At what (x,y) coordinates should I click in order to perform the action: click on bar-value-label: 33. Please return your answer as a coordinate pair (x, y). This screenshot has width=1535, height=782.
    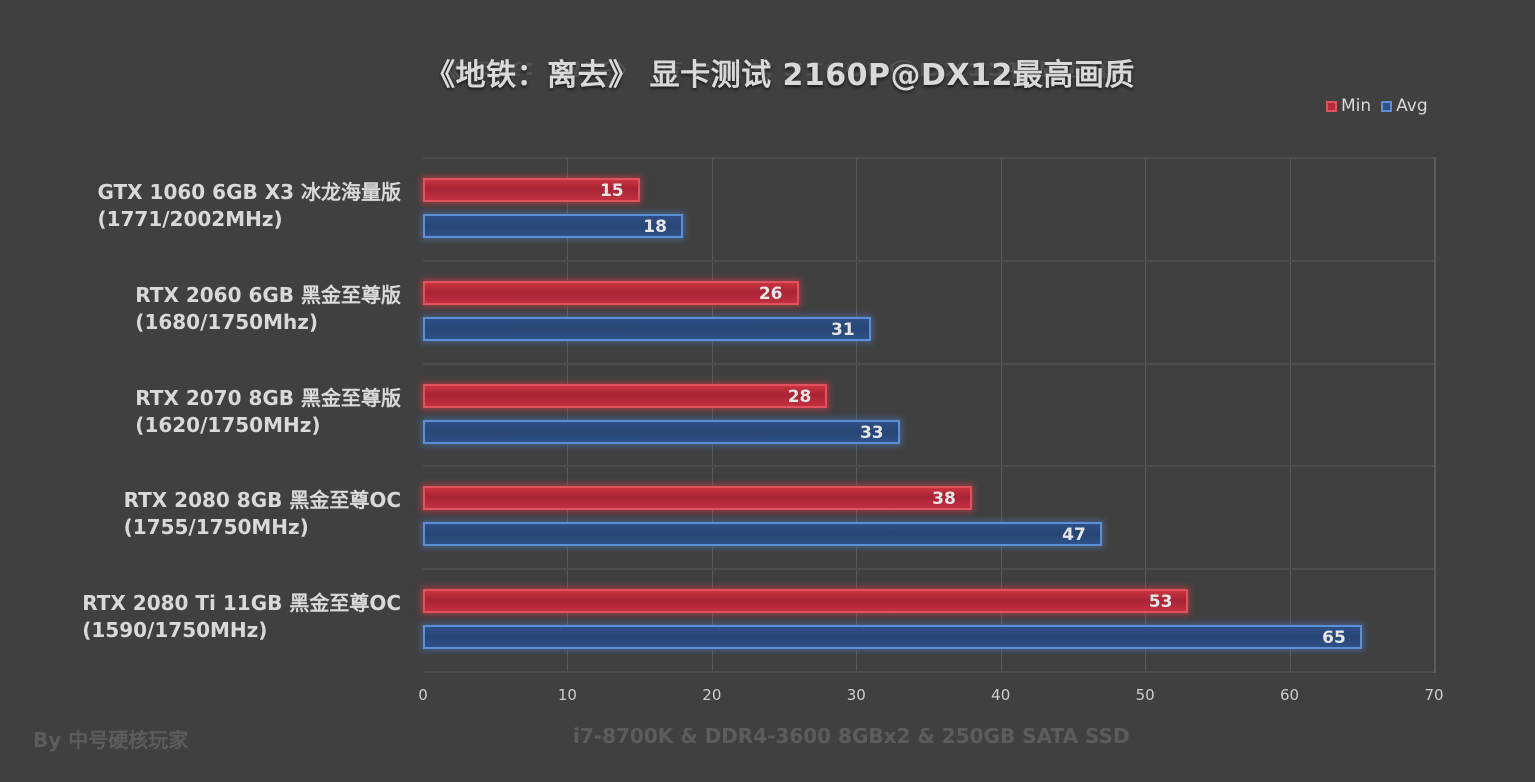
    Looking at the image, I should click on (871, 432).